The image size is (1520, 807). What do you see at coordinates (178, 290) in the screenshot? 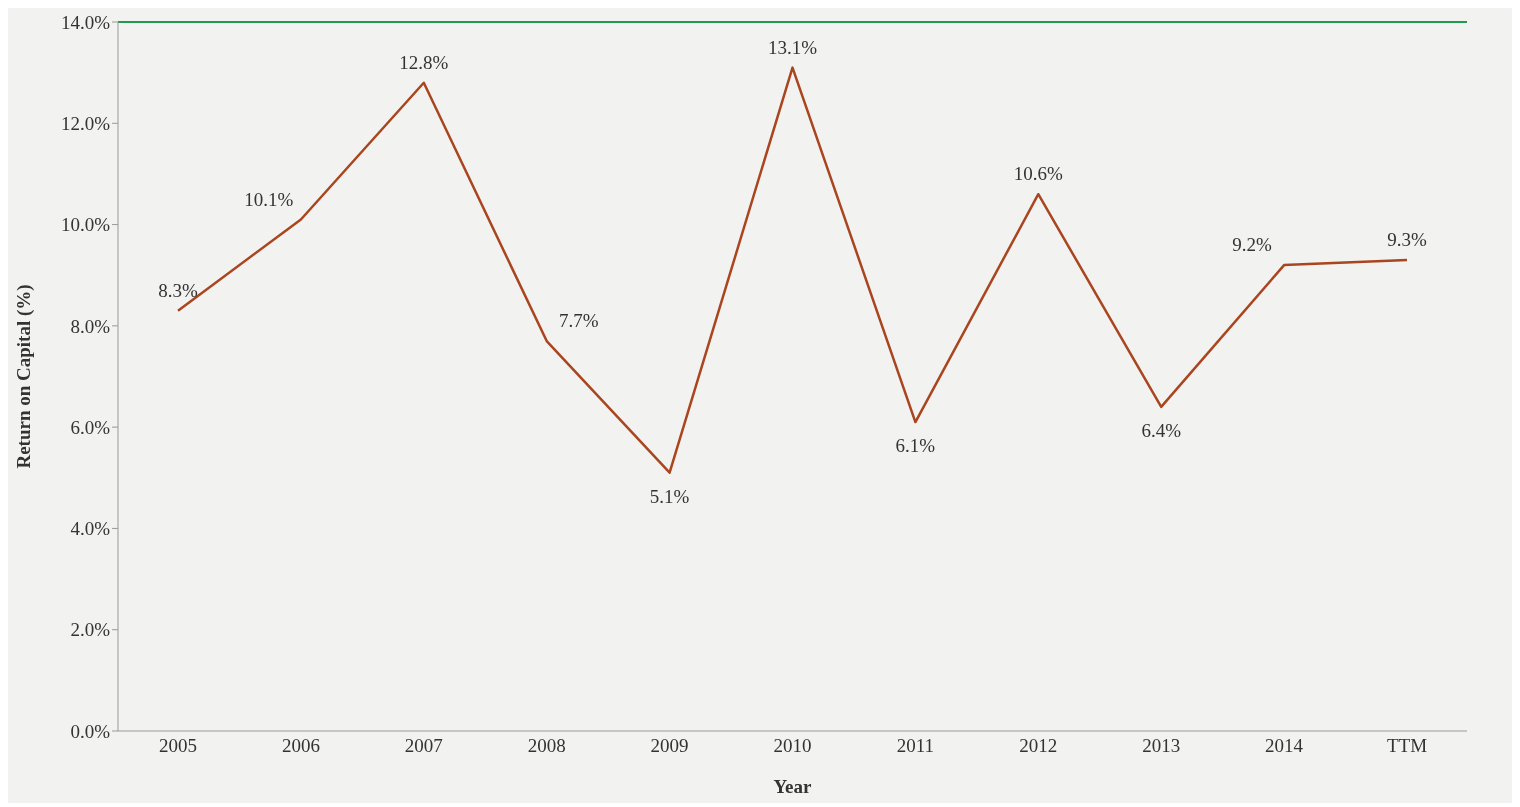
I see `data-label: 8.3%` at bounding box center [178, 290].